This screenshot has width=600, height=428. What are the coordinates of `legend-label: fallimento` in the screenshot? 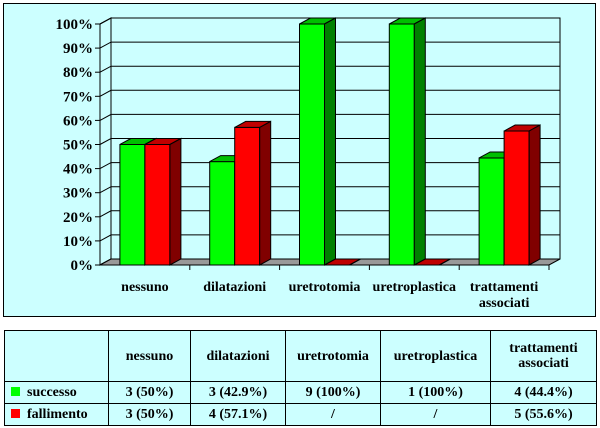 It's located at (57, 414).